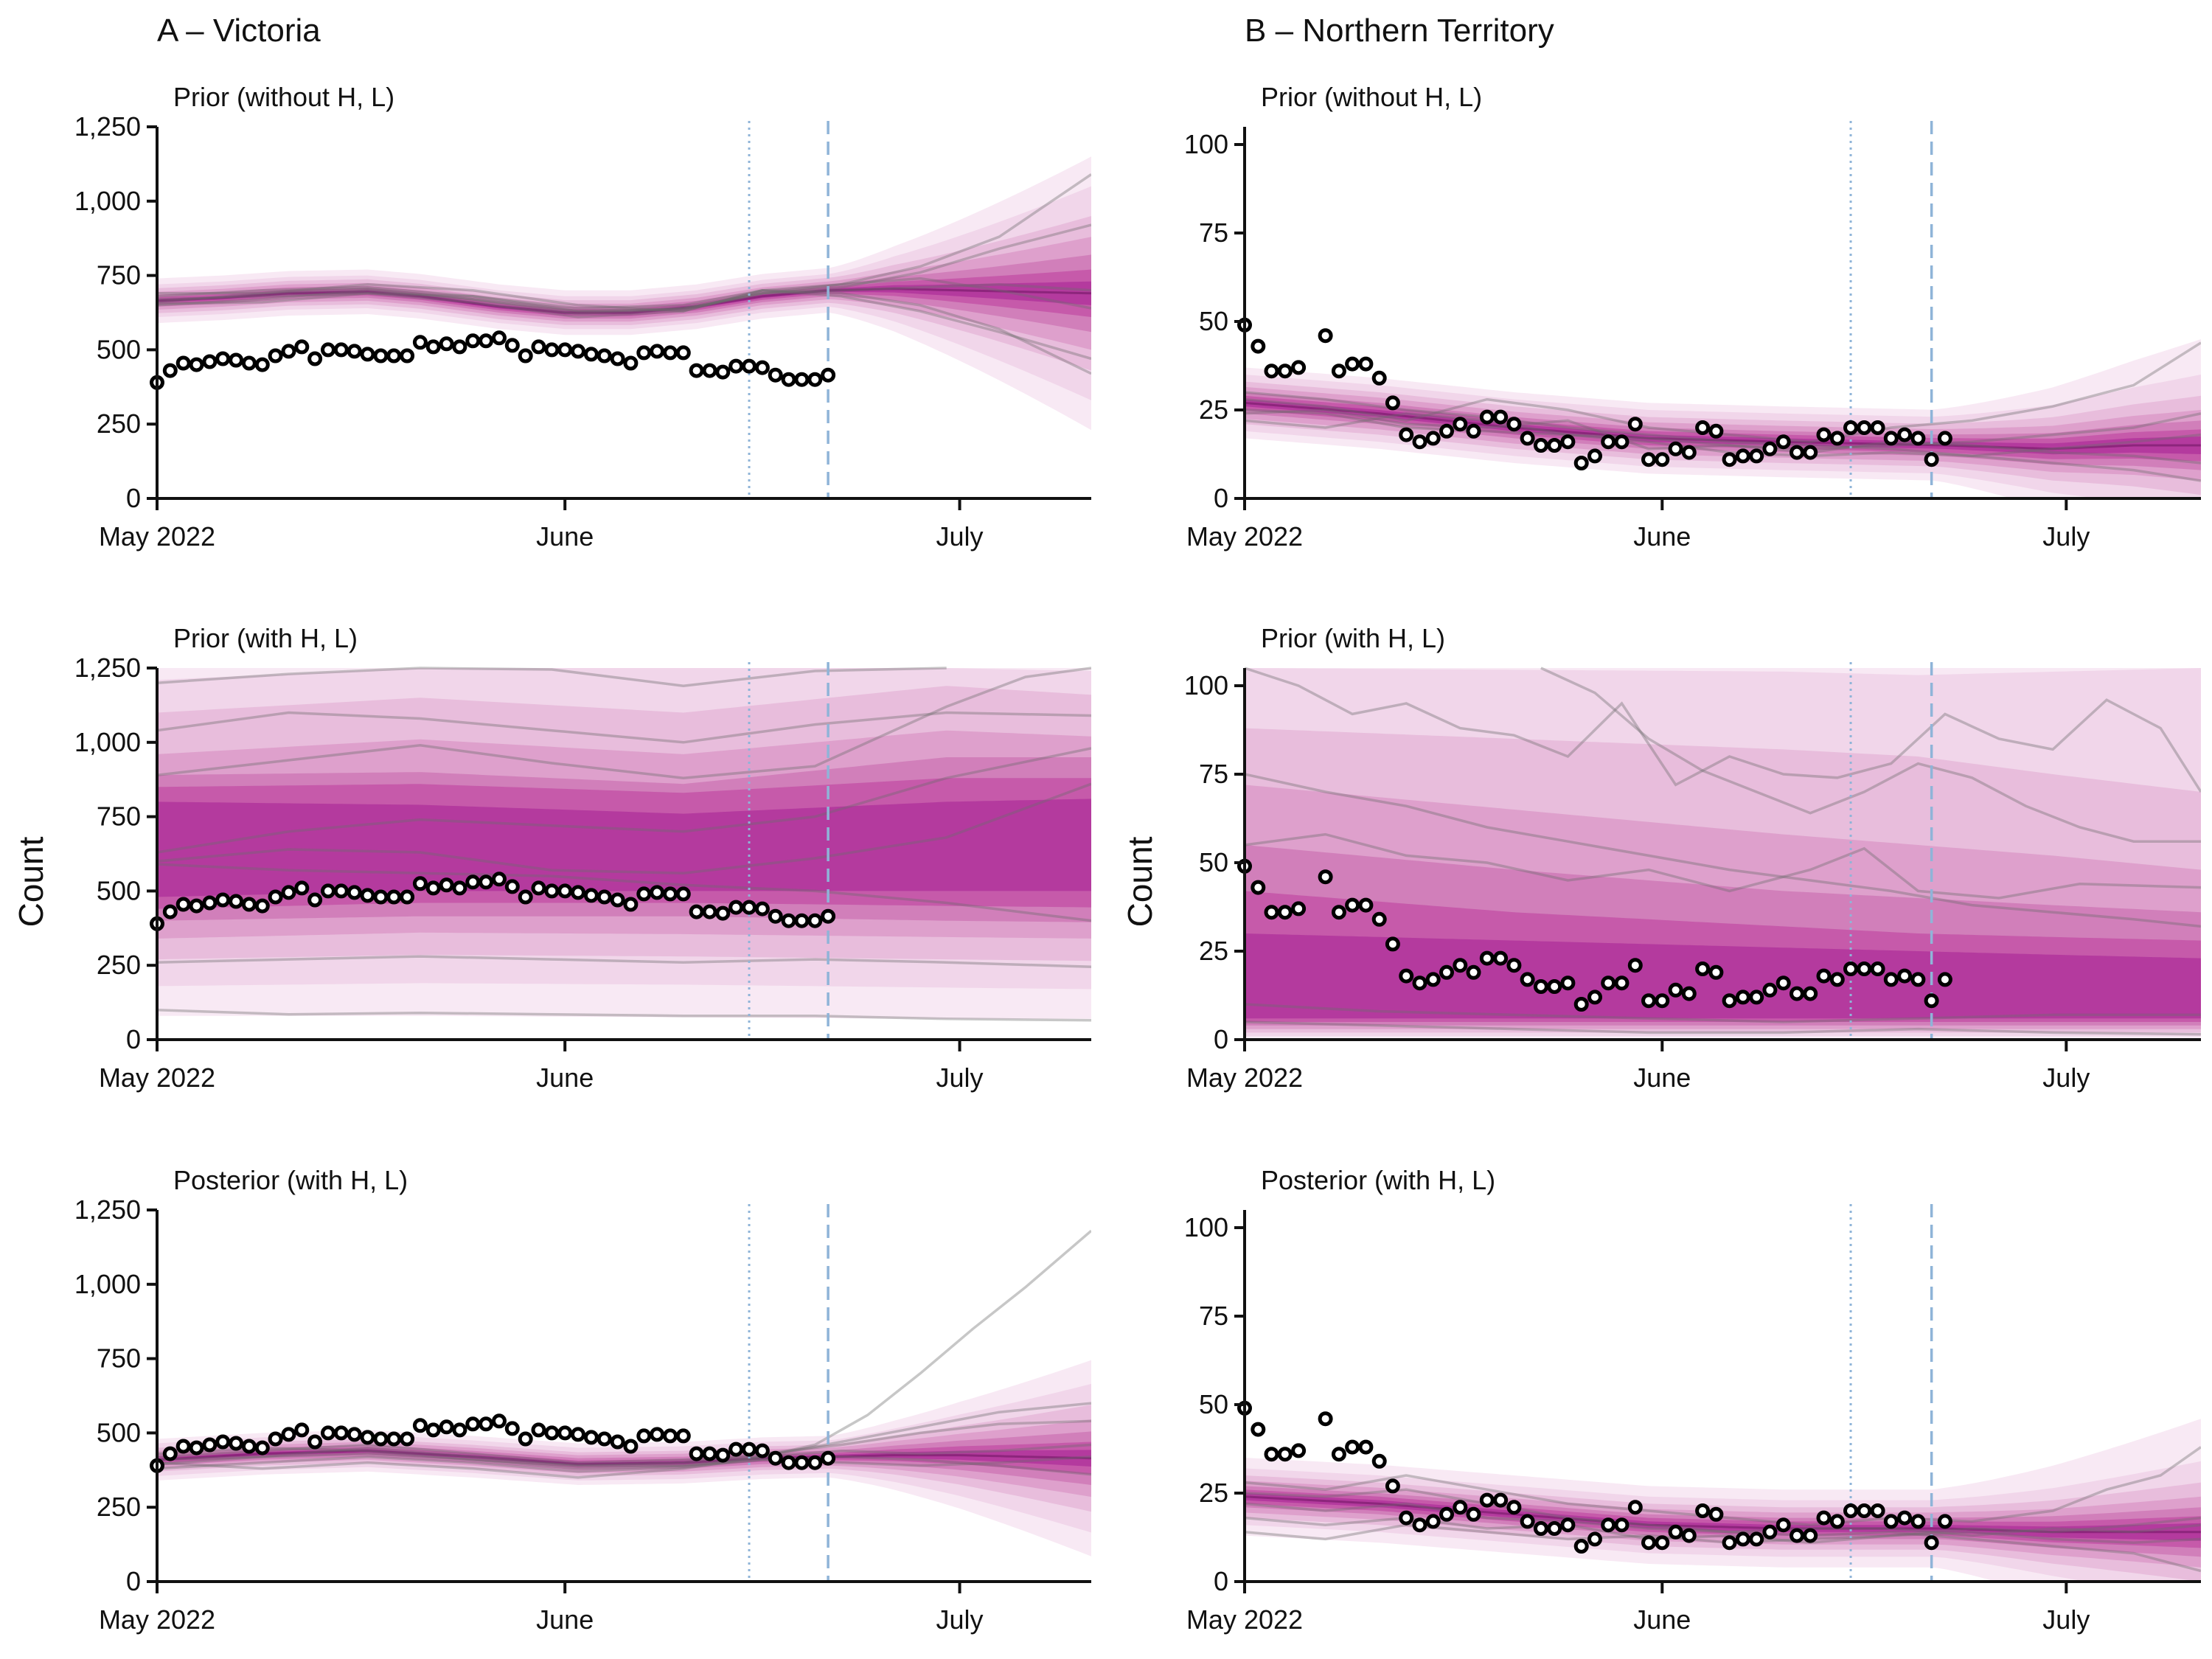 This screenshot has height=1659, width=2212. I want to click on plot-area, so click(1723, 852).